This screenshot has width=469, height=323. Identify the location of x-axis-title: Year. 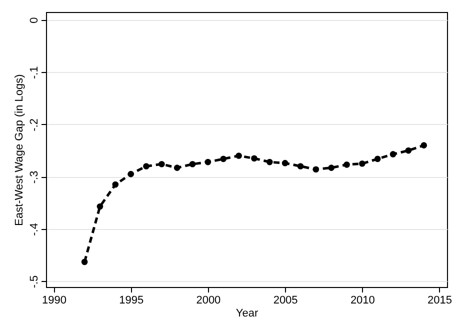
(247, 314).